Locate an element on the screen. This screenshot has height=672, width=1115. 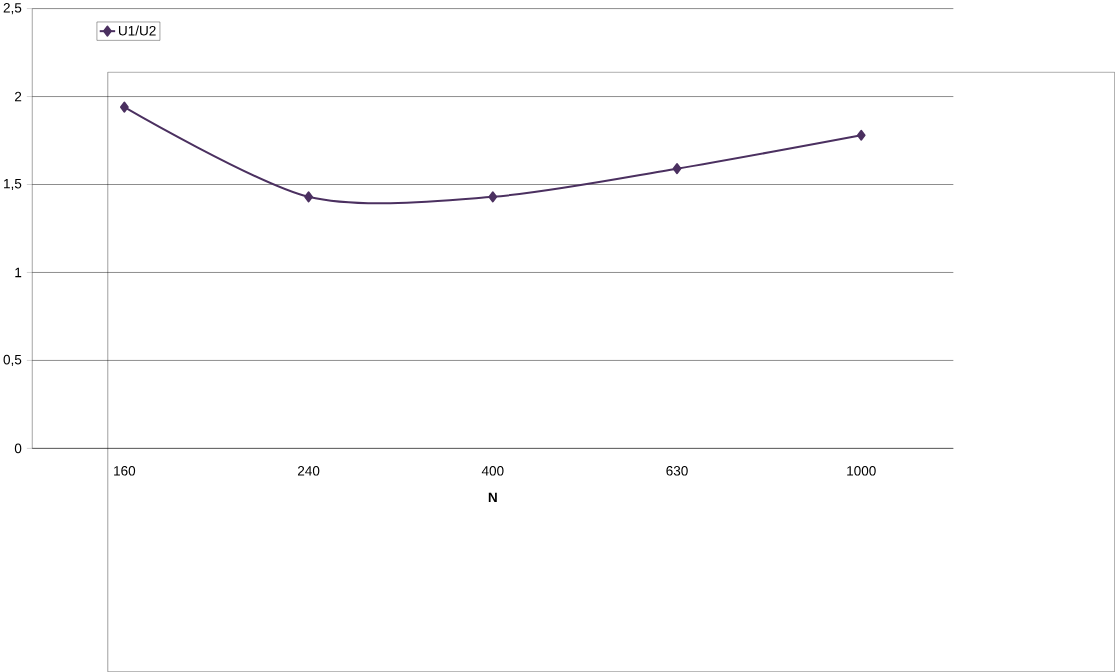
x-tick-label: 400 is located at coordinates (492, 470).